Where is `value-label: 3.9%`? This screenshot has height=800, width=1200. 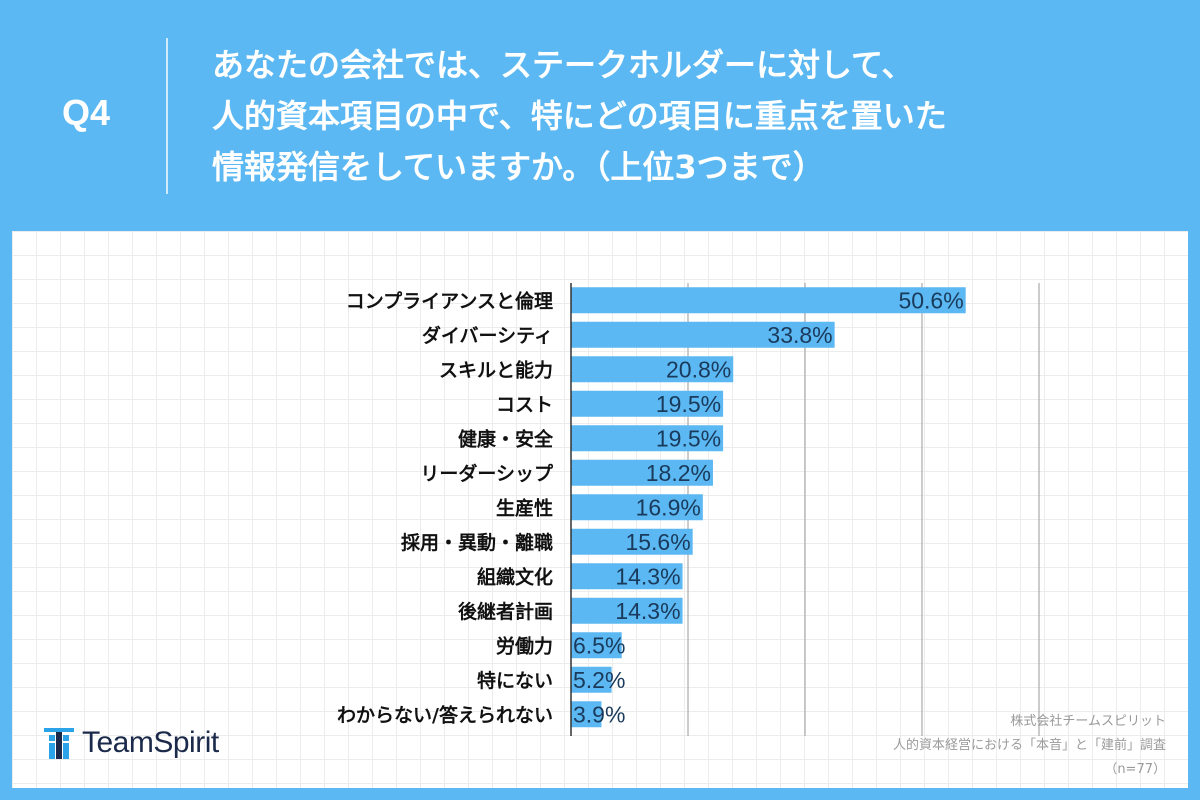
value-label: 3.9% is located at coordinates (599, 714).